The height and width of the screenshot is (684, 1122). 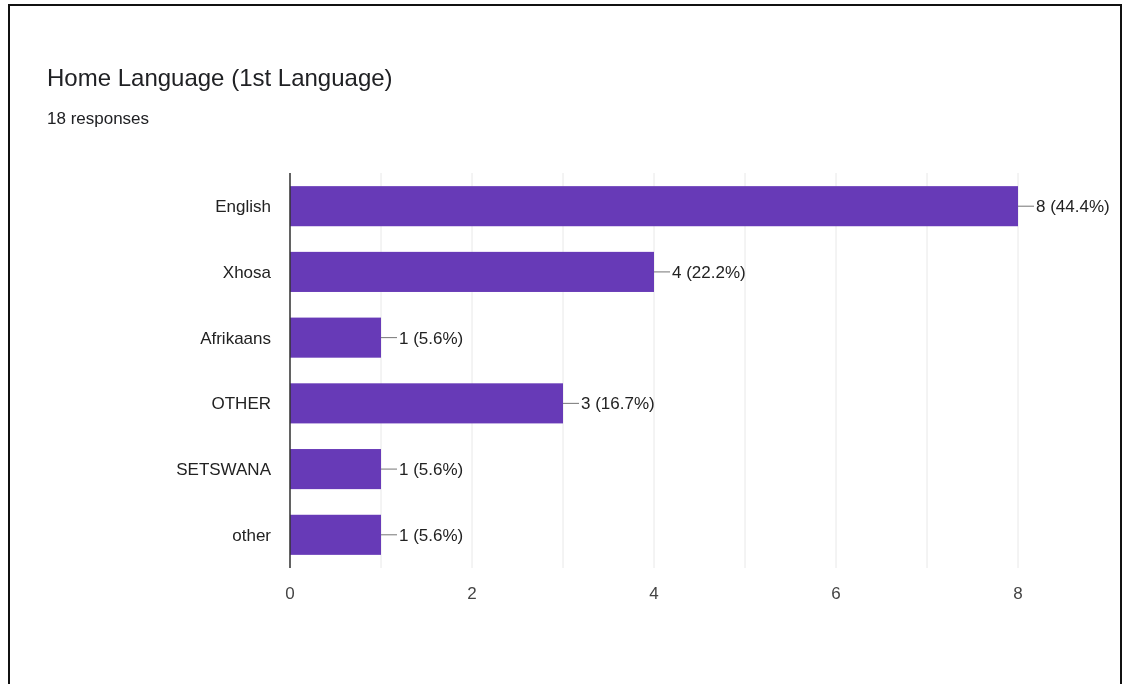 What do you see at coordinates (618, 404) in the screenshot?
I see `data-label: 3 (16.7%)` at bounding box center [618, 404].